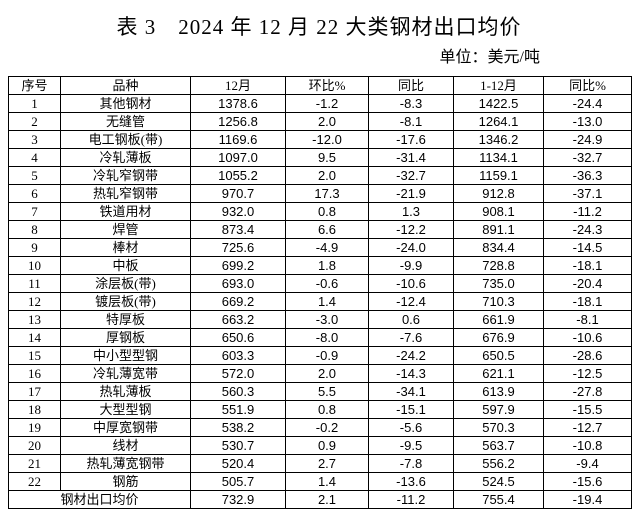 Image resolution: width=638 pixels, height=523 pixels. What do you see at coordinates (327, 445) in the screenshot?
I see `value-cell: 0.9` at bounding box center [327, 445].